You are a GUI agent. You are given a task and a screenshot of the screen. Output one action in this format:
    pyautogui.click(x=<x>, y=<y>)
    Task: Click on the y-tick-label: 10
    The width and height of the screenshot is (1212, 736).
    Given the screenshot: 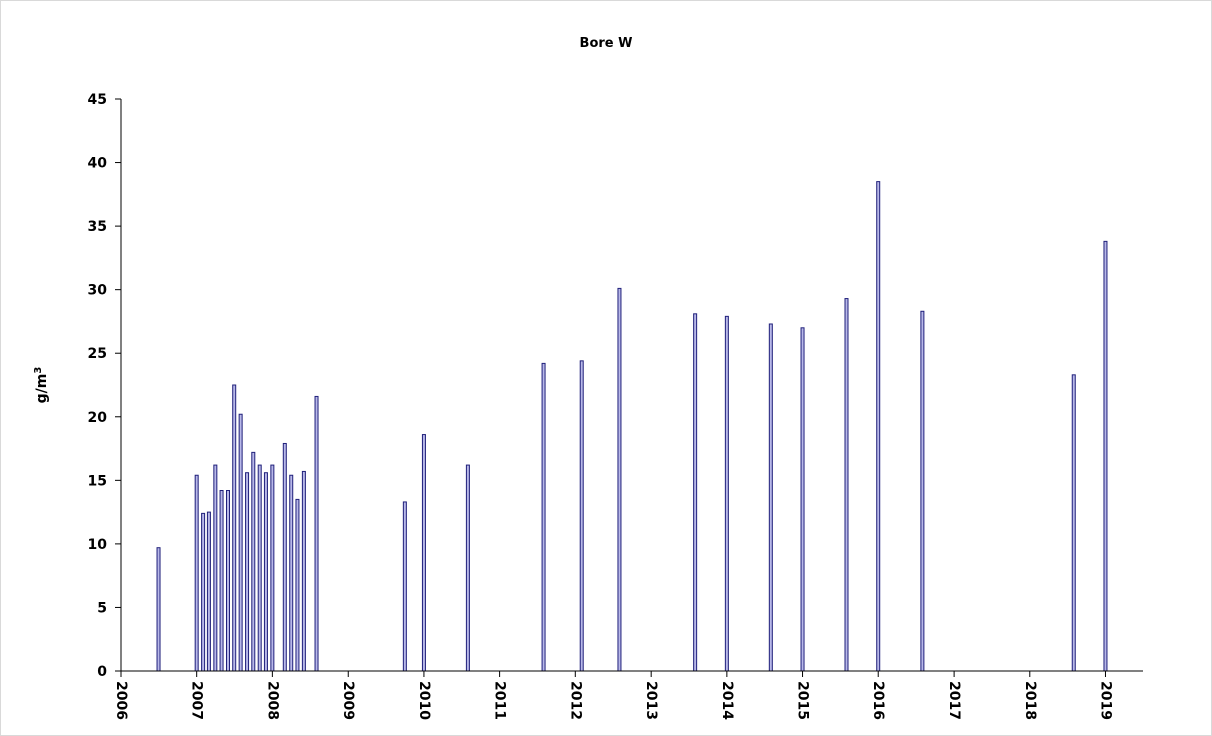 What is the action you would take?
    pyautogui.click(x=98, y=545)
    